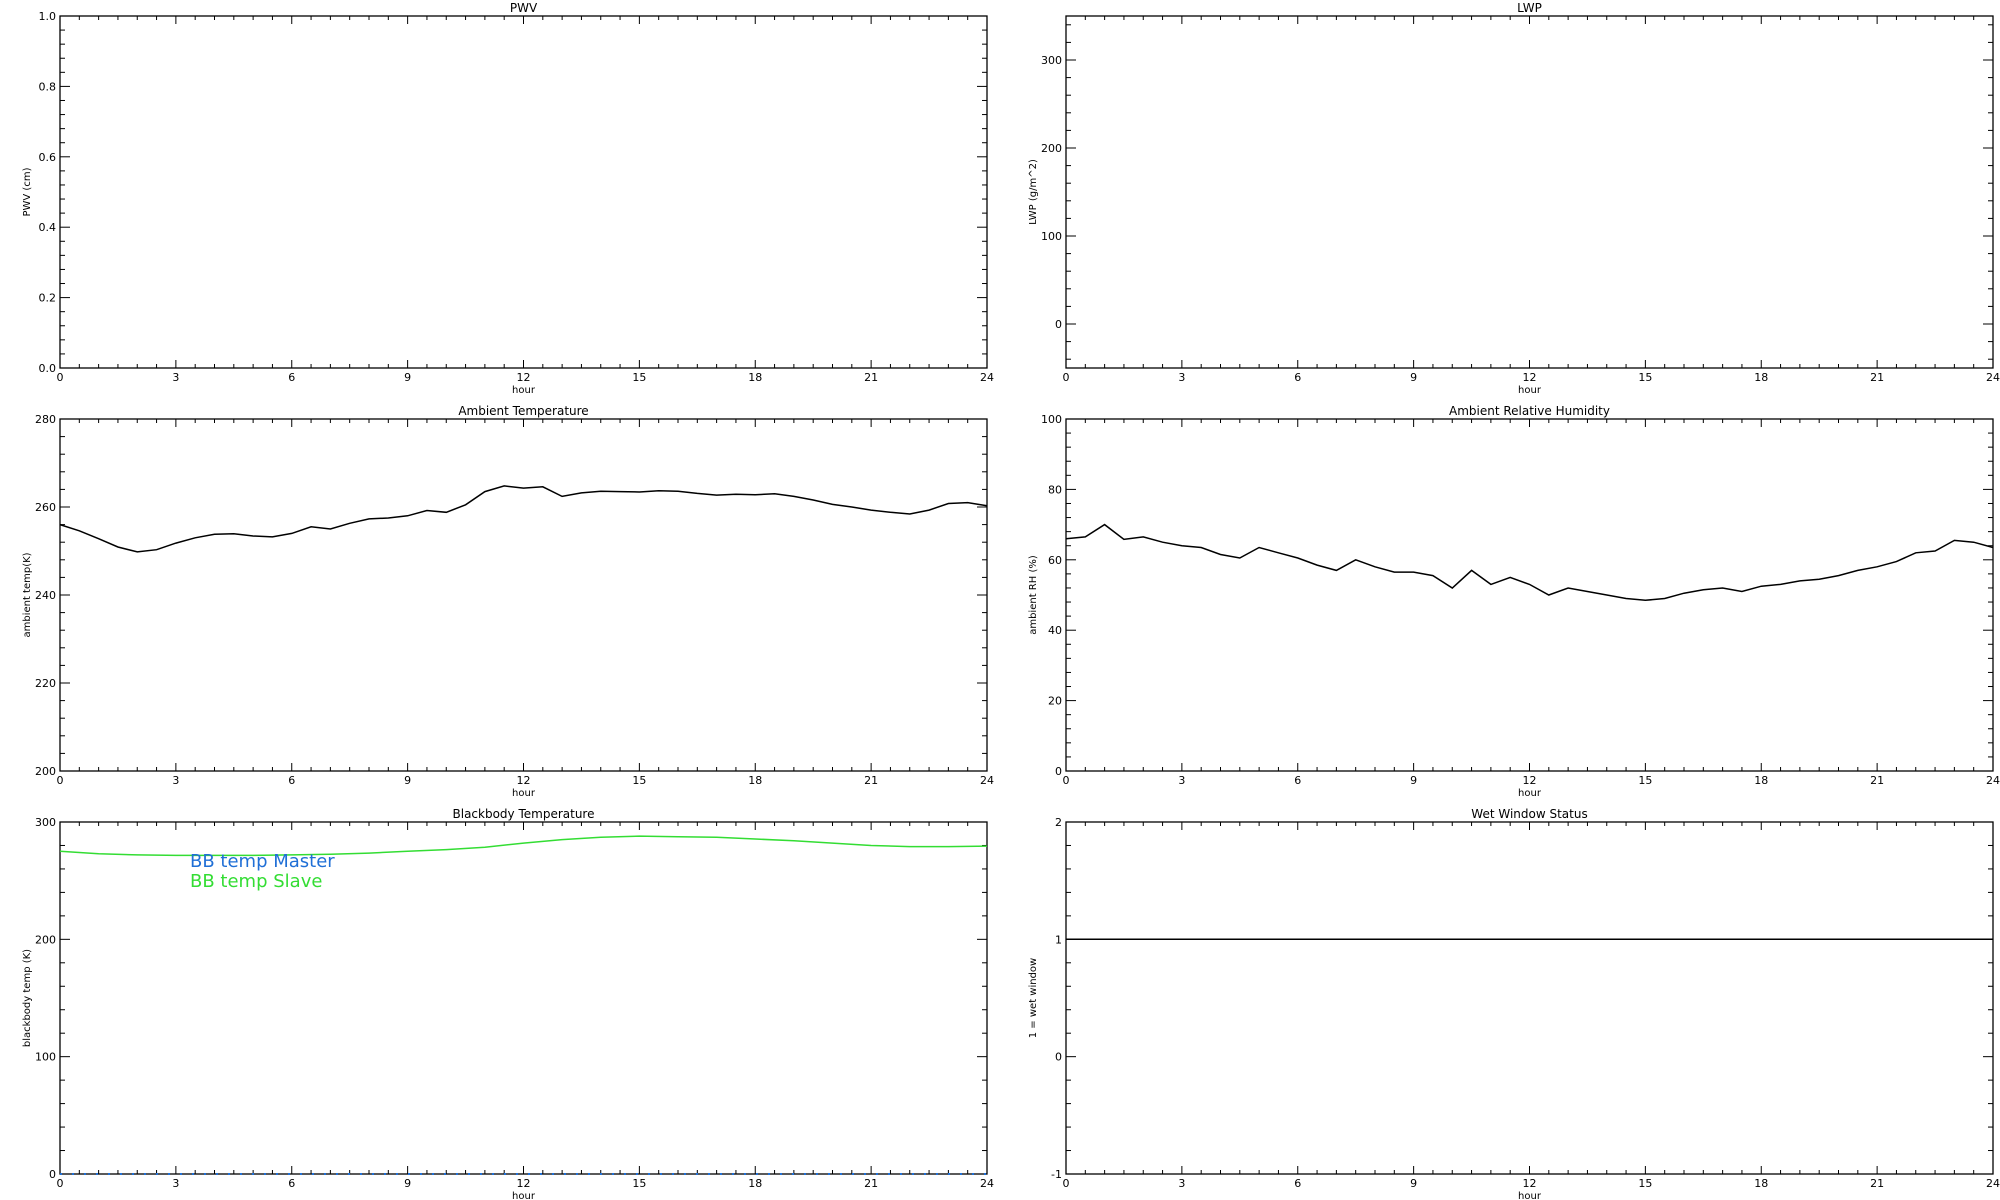 The height and width of the screenshot is (1200, 2000). What do you see at coordinates (48, 227) in the screenshot?
I see `y-tick-label: 0.4` at bounding box center [48, 227].